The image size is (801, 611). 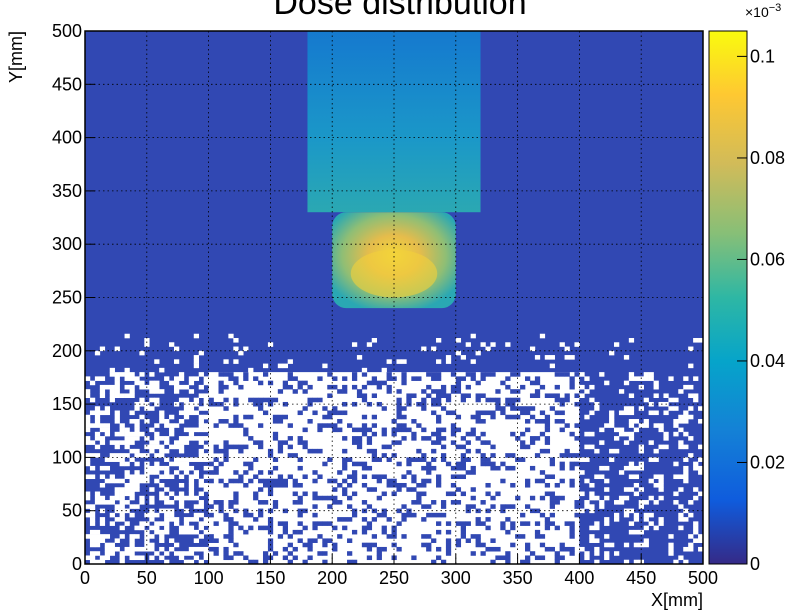 What do you see at coordinates (518, 578) in the screenshot?
I see `x-tick-label: 350` at bounding box center [518, 578].